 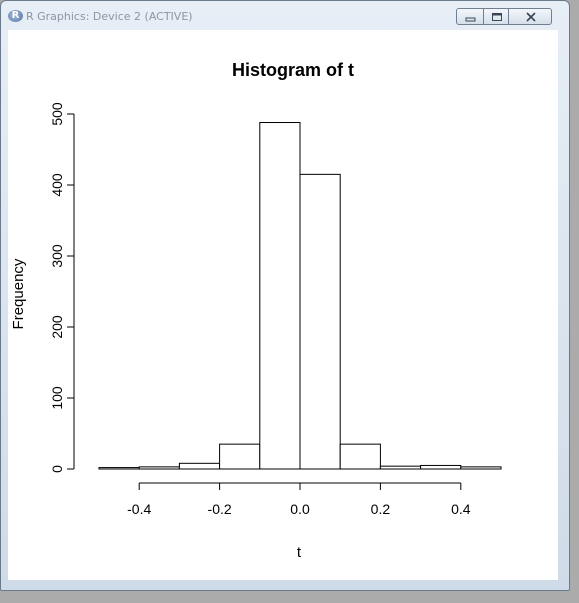 I want to click on maximize-button, so click(x=496, y=16).